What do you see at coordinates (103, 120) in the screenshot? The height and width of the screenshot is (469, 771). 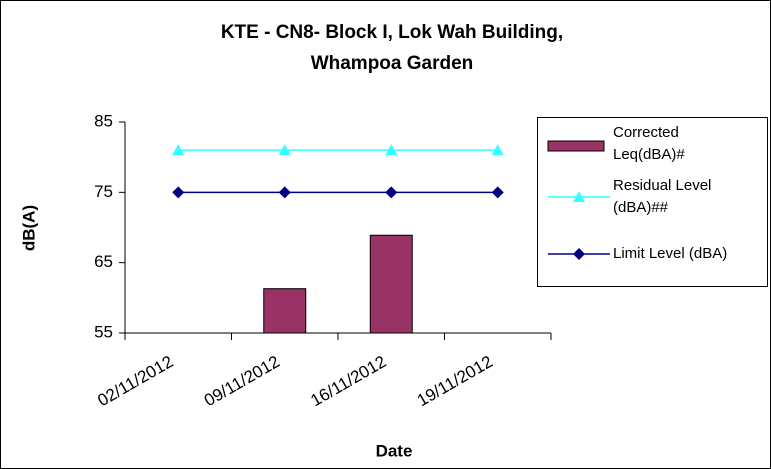 I see `y-tick-label: 85` at bounding box center [103, 120].